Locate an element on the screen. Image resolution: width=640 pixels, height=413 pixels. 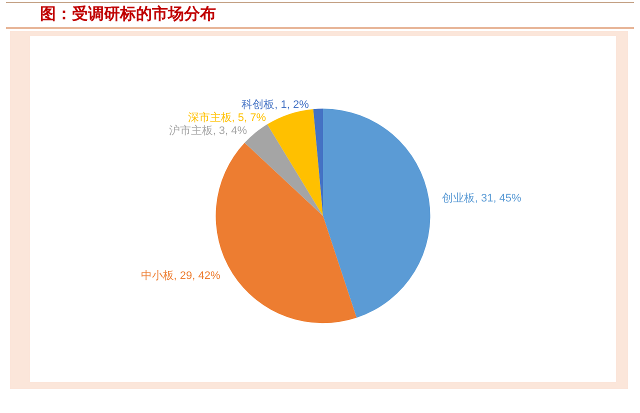
slice-label: 沪市主板, 3, 4% is located at coordinates (208, 130).